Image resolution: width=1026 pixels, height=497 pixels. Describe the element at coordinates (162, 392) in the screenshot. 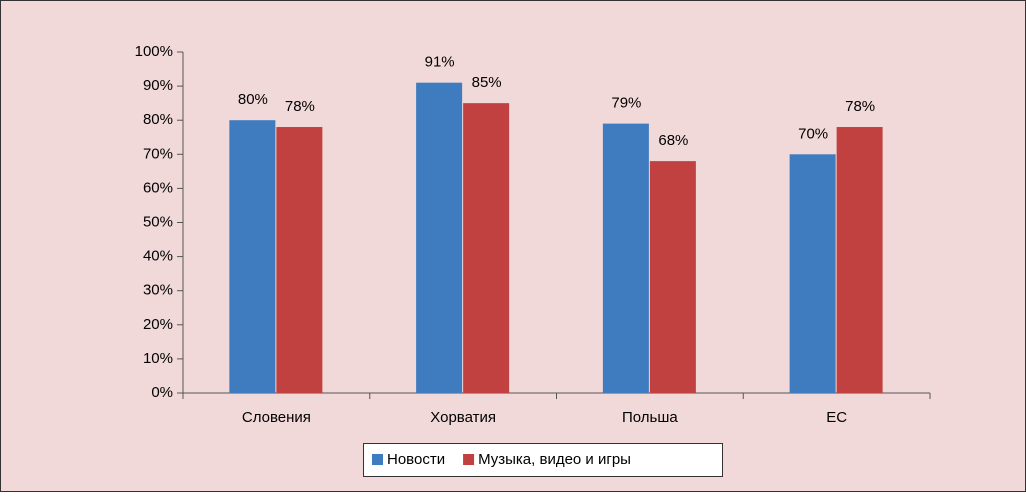

I see `y-tick-label: 0%` at that location.